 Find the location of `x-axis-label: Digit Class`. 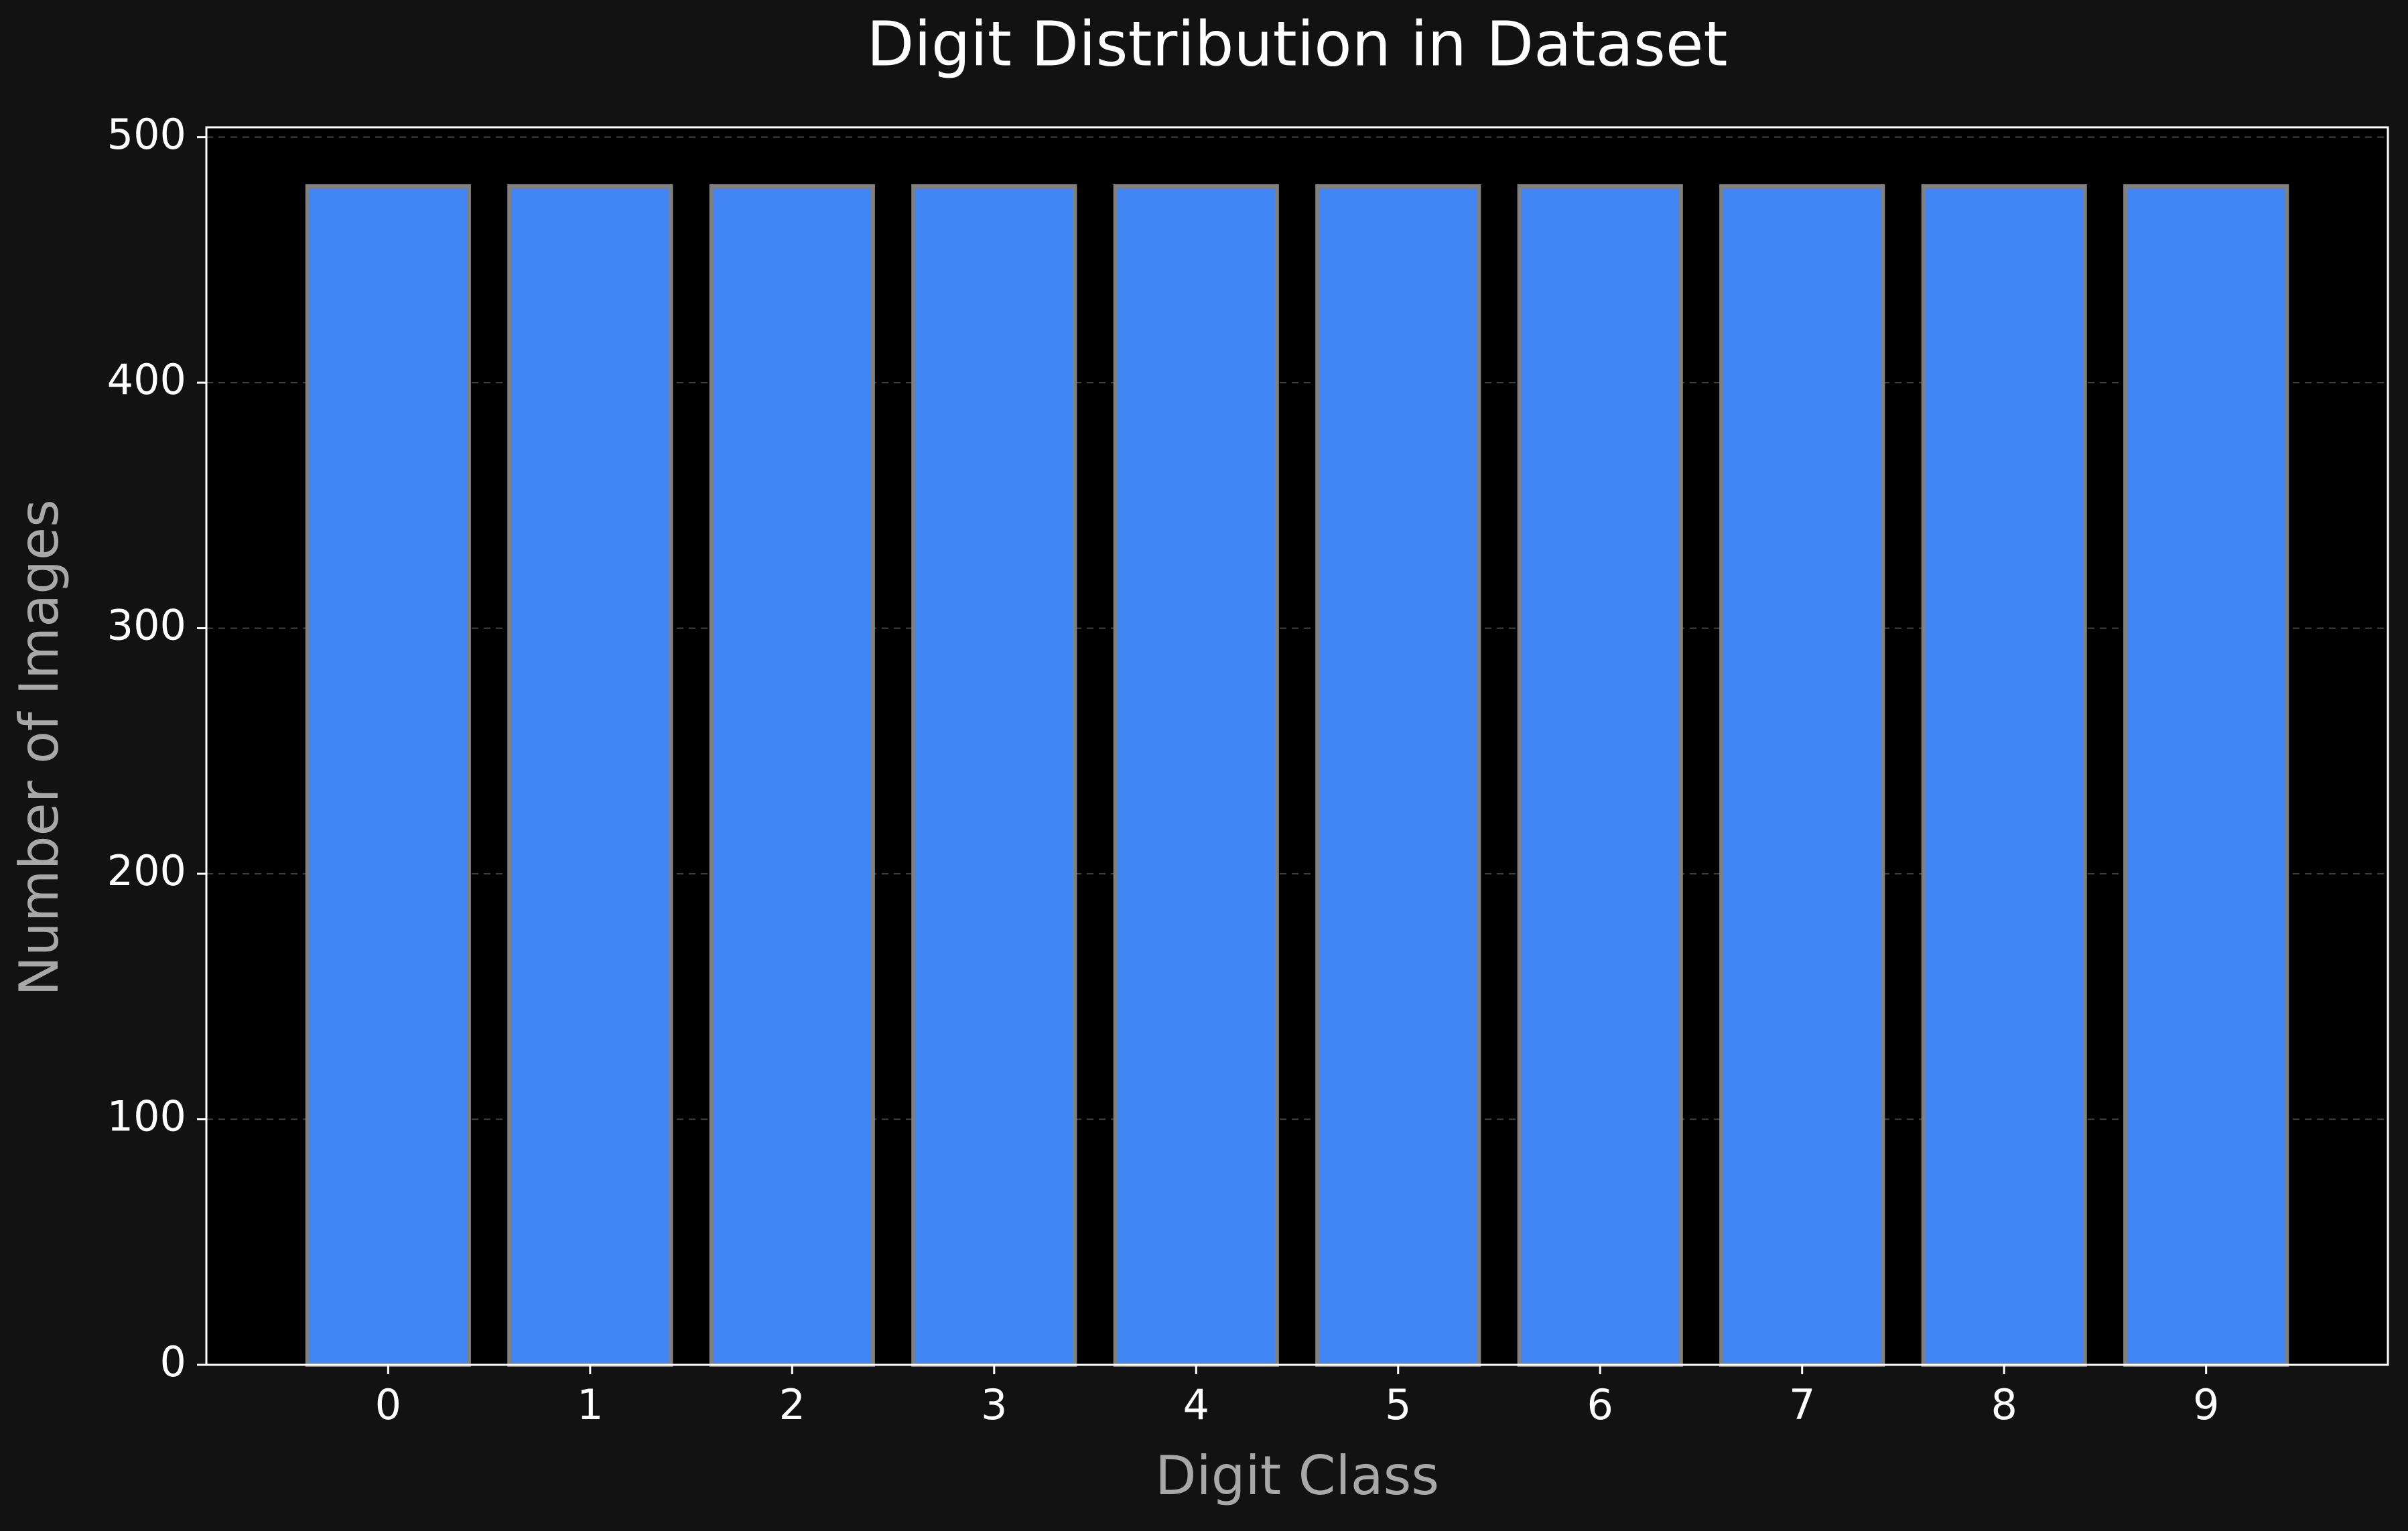

x-axis-label: Digit Class is located at coordinates (1297, 1476).